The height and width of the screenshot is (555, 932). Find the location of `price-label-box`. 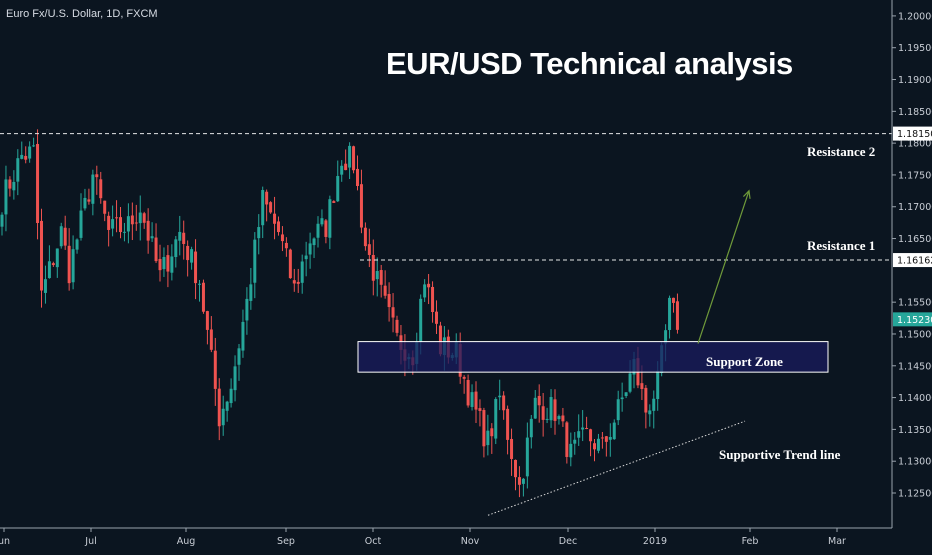

price-label-box is located at coordinates (912, 260).